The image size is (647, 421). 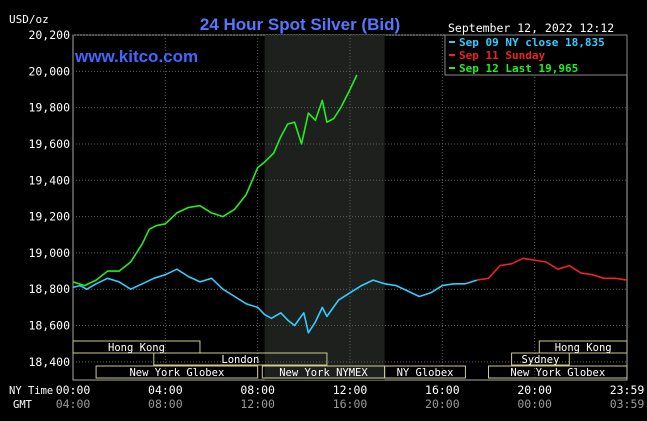 I want to click on chart-timestamp: September 12, 2022 12:12, so click(x=531, y=28).